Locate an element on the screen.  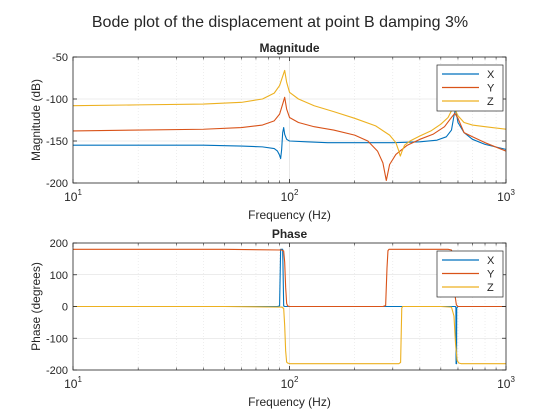
phase-series-z-line is located at coordinates (289, 335).